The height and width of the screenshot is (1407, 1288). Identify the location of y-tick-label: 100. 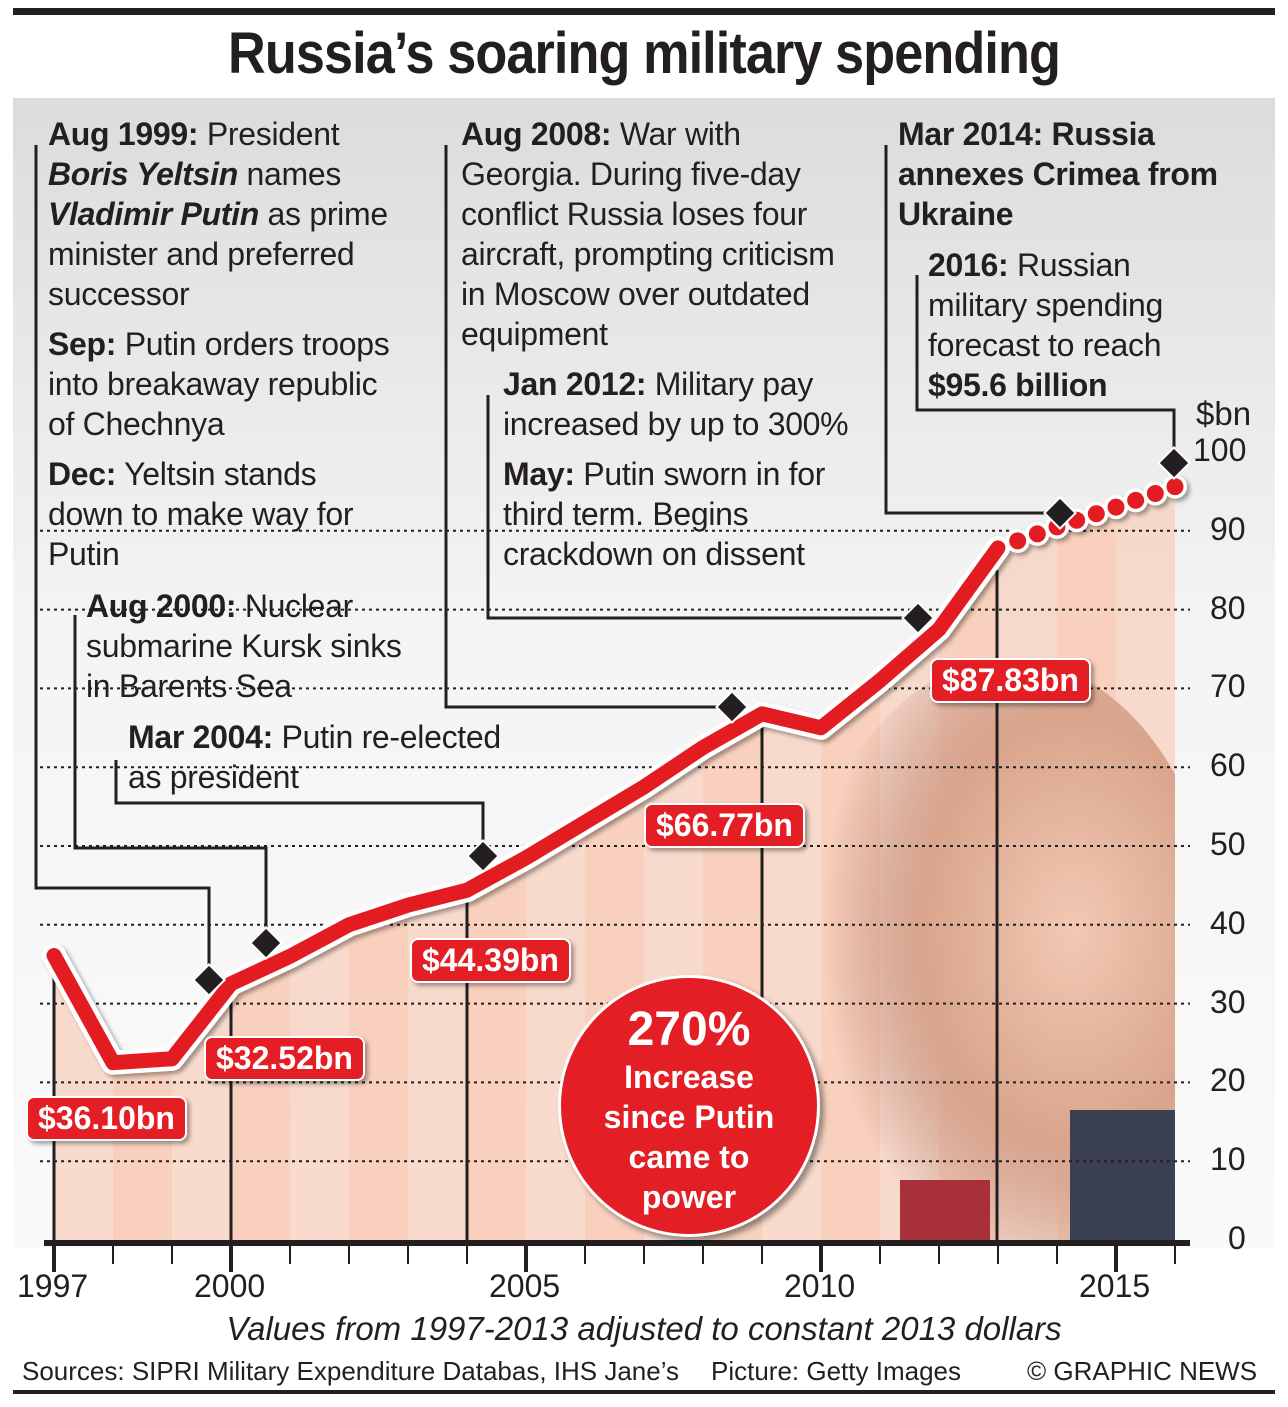
(1220, 450).